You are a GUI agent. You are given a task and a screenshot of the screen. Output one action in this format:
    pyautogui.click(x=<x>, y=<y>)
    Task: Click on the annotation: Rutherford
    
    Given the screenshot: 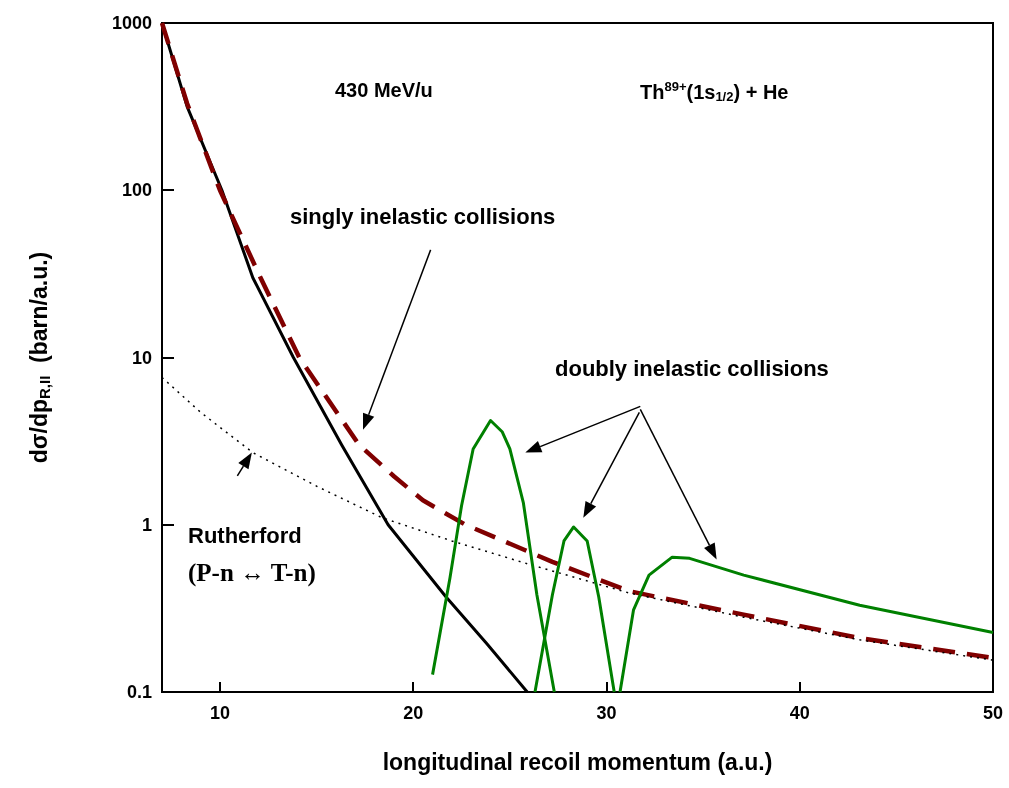 What is the action you would take?
    pyautogui.click(x=245, y=535)
    